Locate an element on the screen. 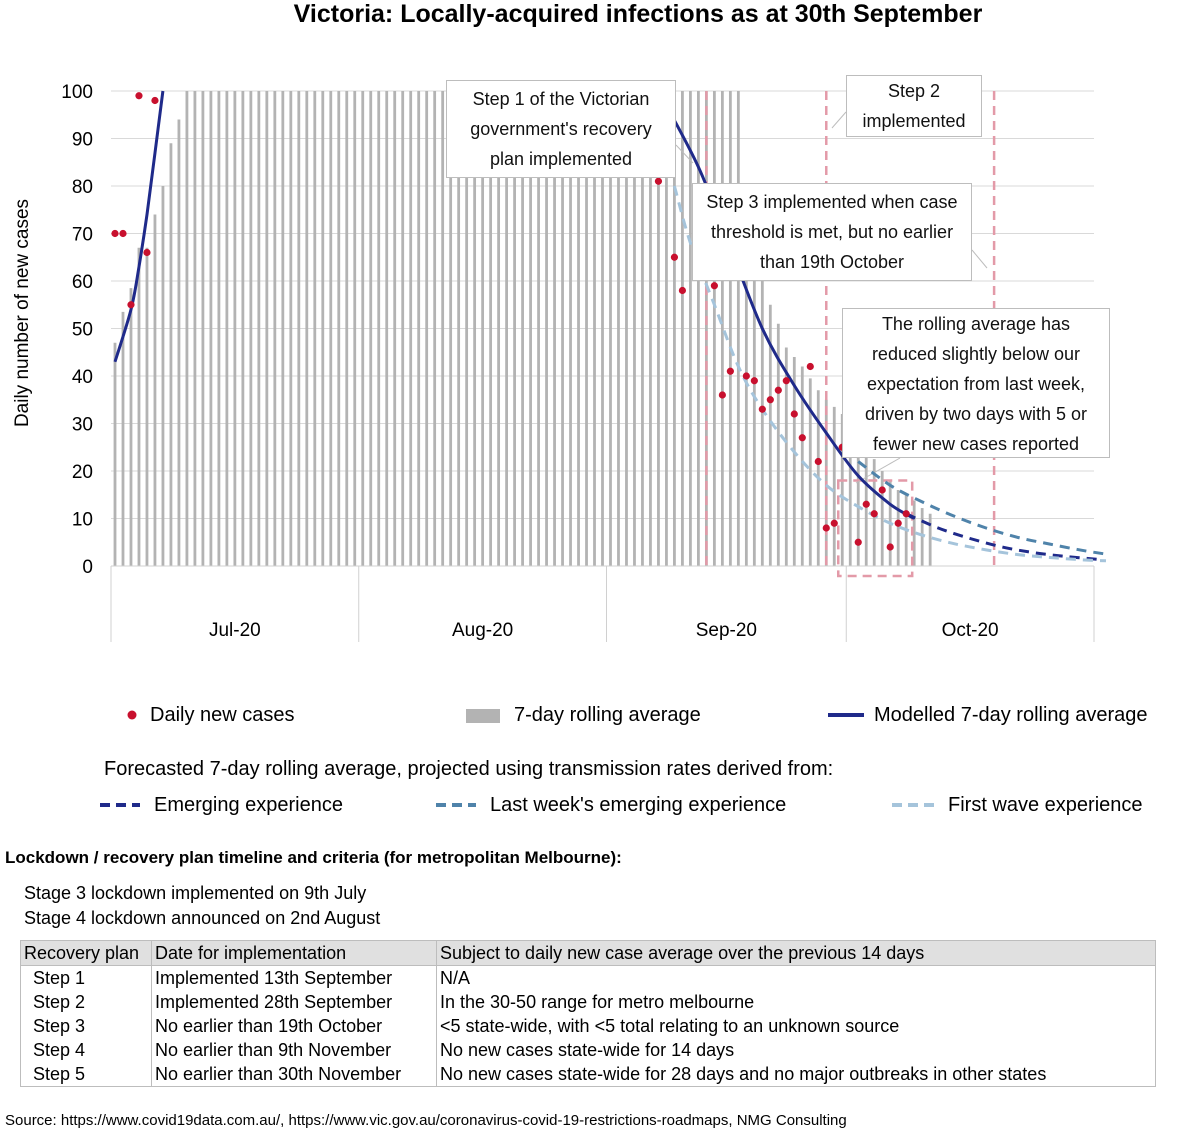  table-cell: Step 1 is located at coordinates (86, 977).